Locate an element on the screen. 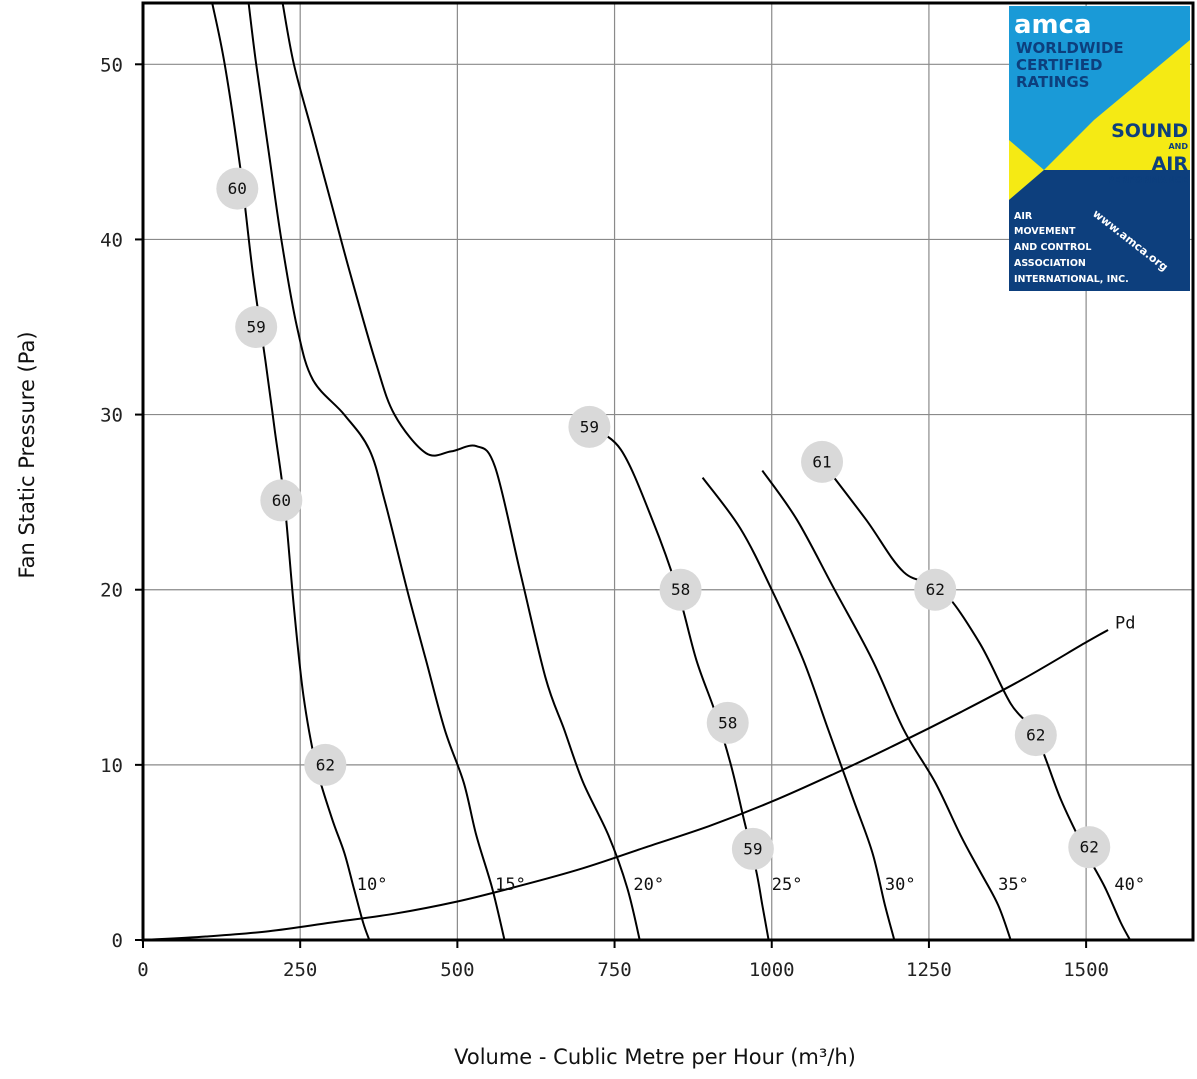 The image size is (1197, 1079). y-axis-title: Fan Static Pressure (Pa) is located at coordinates (27, 454).